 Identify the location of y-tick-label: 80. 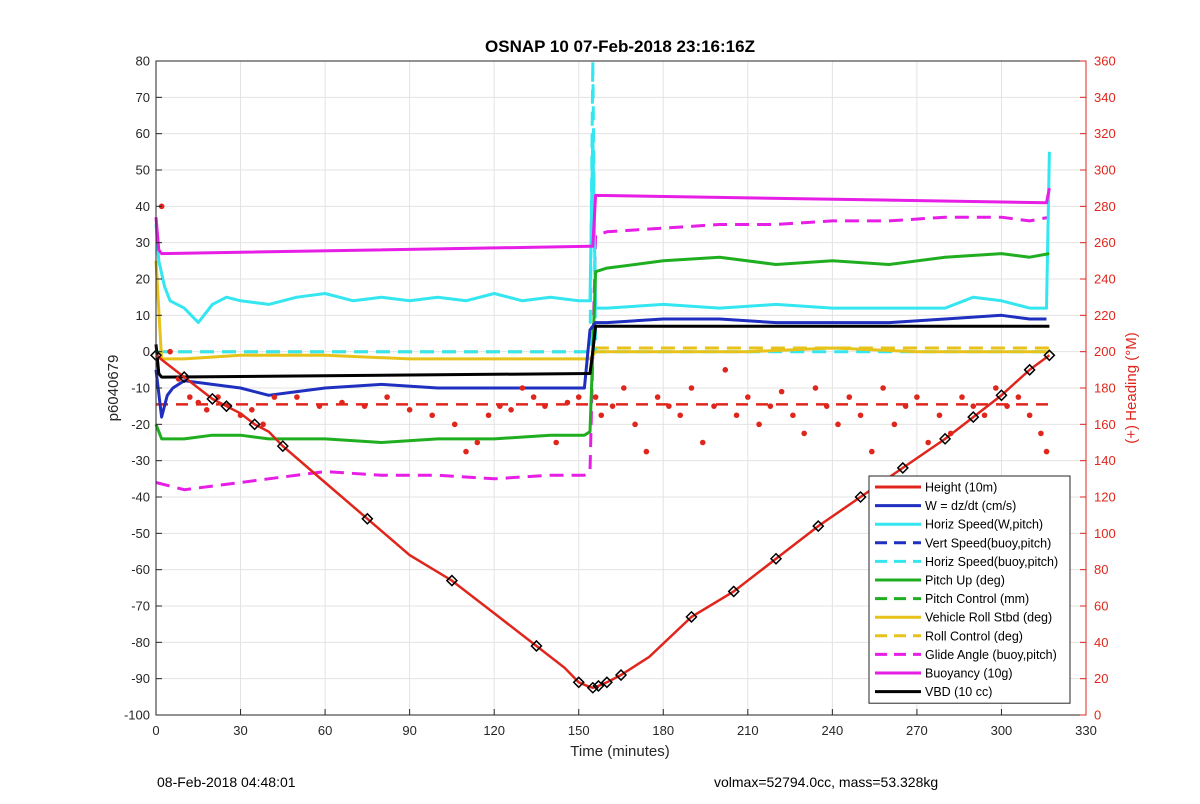
(143, 61).